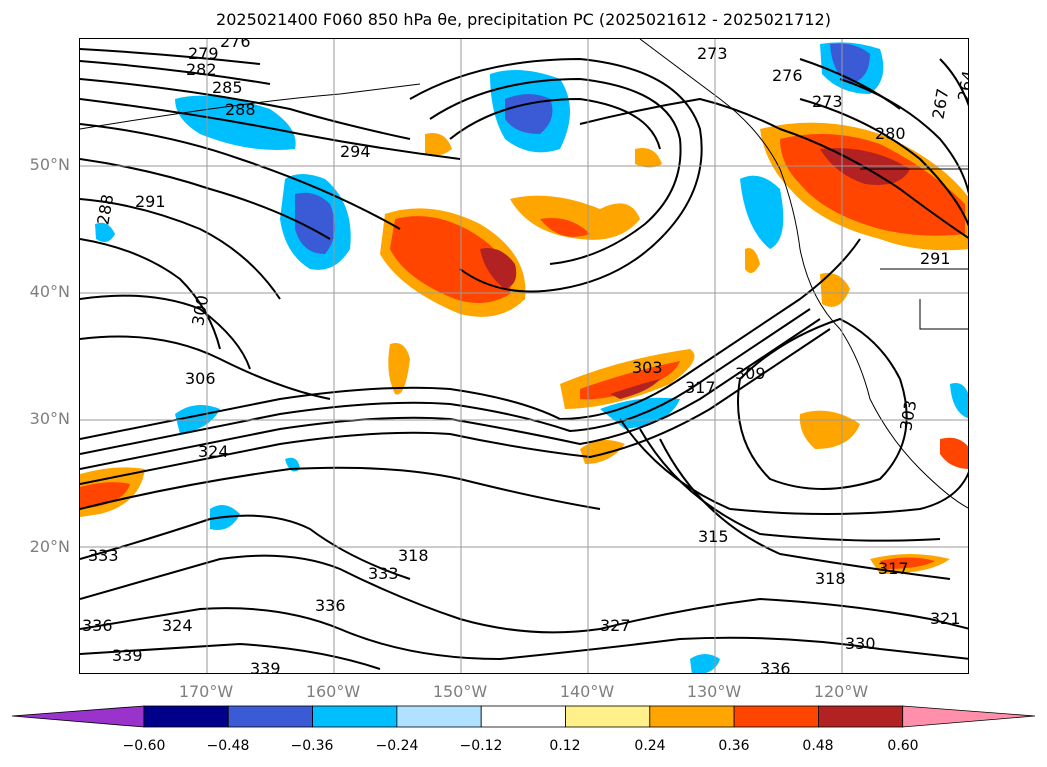 Image resolution: width=1047 pixels, height=767 pixels. Describe the element at coordinates (355, 151) in the screenshot. I see `contour-label: 294` at that location.